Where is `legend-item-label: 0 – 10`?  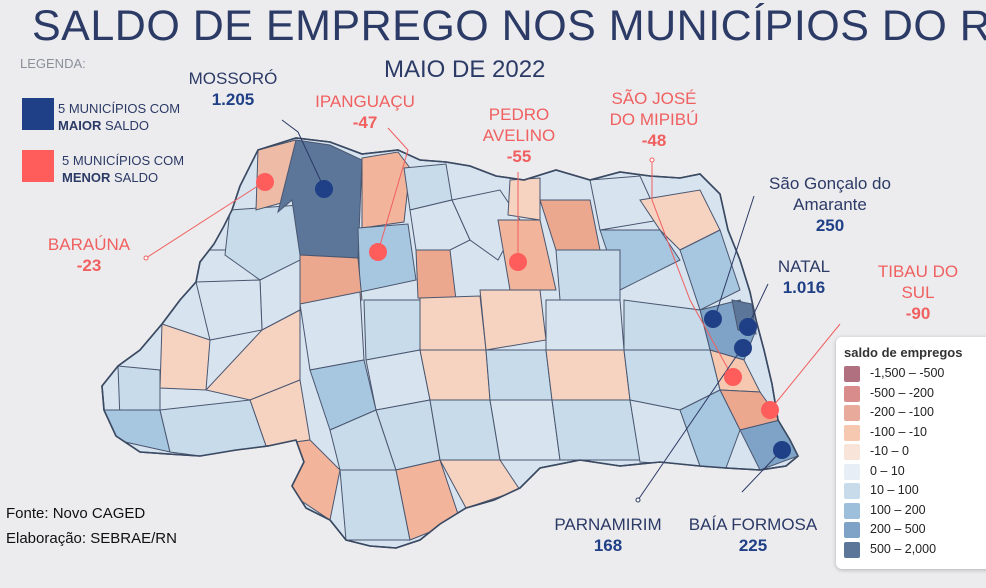 legend-item-label: 0 – 10 is located at coordinates (887, 470).